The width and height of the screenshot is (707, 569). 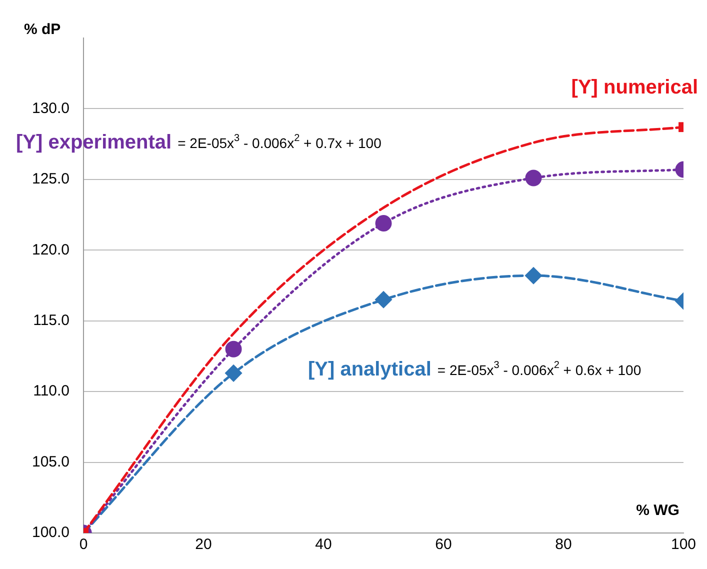 What do you see at coordinates (323, 545) in the screenshot?
I see `x-tick-label: 40` at bounding box center [323, 545].